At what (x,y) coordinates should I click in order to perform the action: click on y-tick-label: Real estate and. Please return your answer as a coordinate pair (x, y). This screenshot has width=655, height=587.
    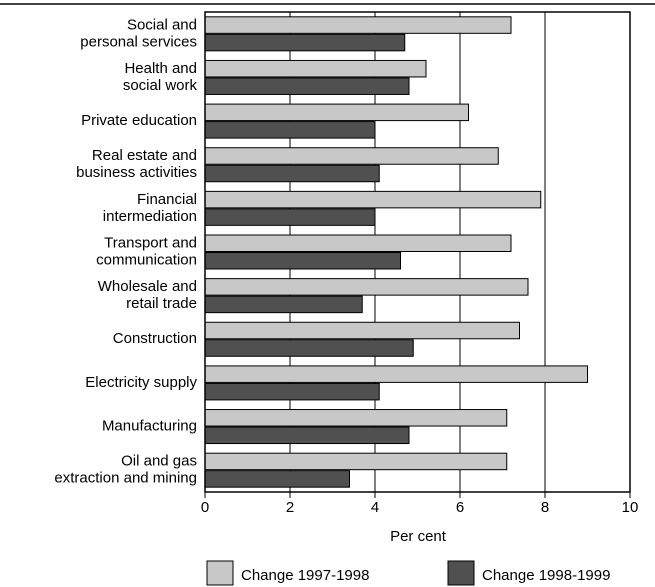
    Looking at the image, I should click on (144, 155).